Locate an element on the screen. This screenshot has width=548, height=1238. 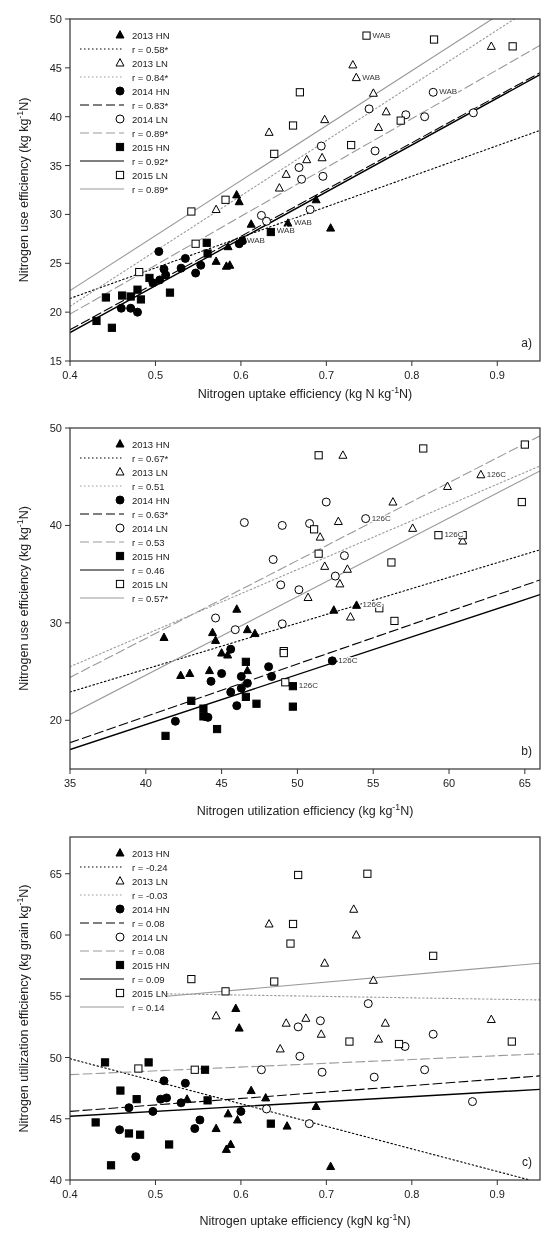
x-tick-label: 35 is located at coordinates (70, 783).